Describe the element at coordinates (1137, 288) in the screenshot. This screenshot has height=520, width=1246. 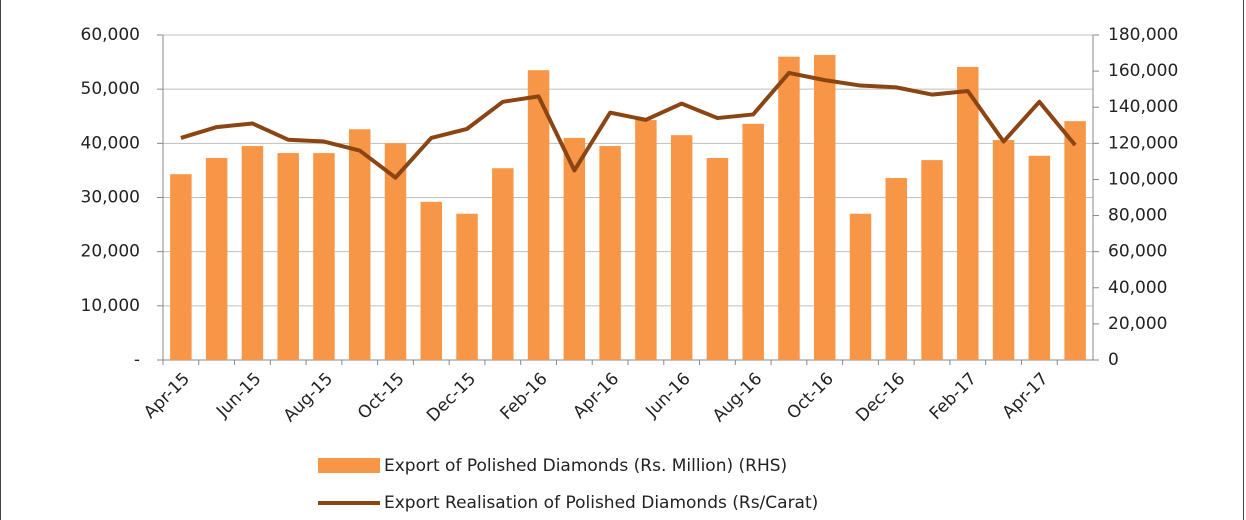
I see `y2-tick-label: 40,000` at that location.